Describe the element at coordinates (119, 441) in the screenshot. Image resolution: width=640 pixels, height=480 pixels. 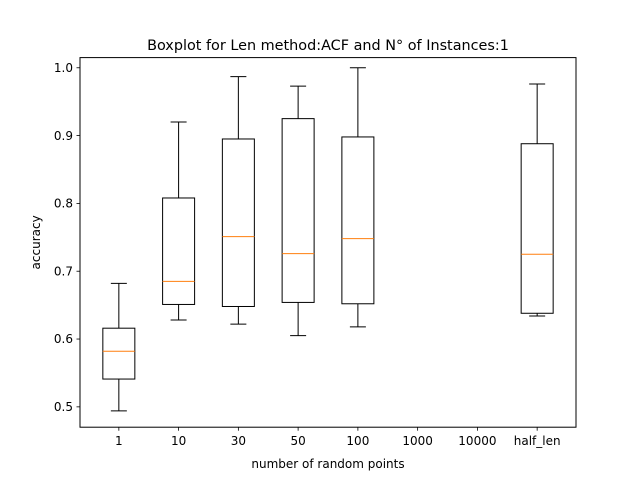
I see `x-tick-label: 1` at that location.